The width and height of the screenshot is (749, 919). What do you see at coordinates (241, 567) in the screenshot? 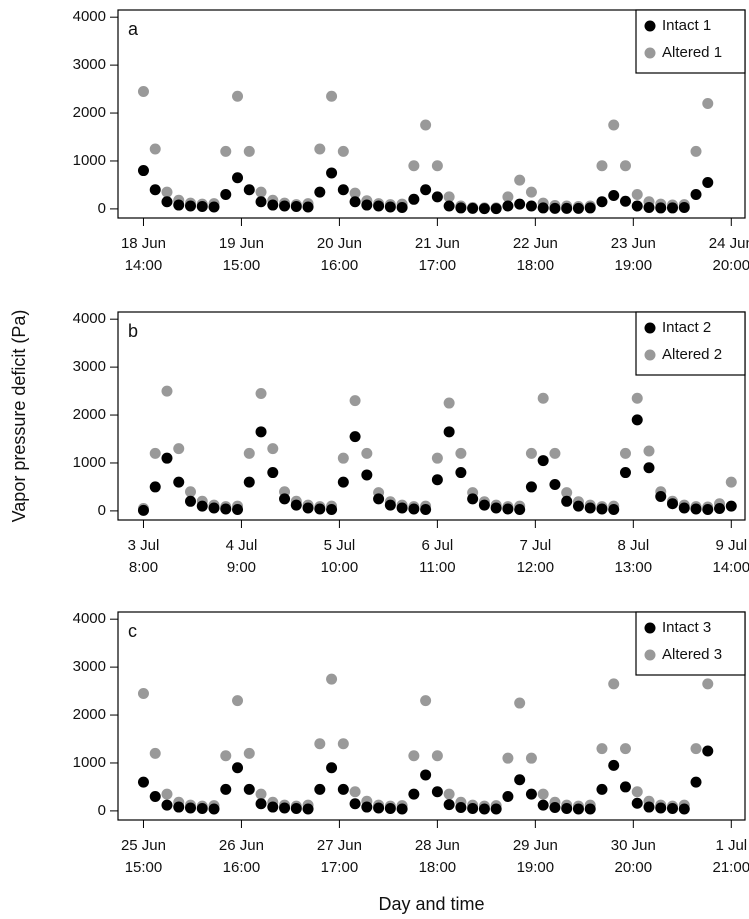
I see `x-tick-label: 9:00` at bounding box center [241, 567].